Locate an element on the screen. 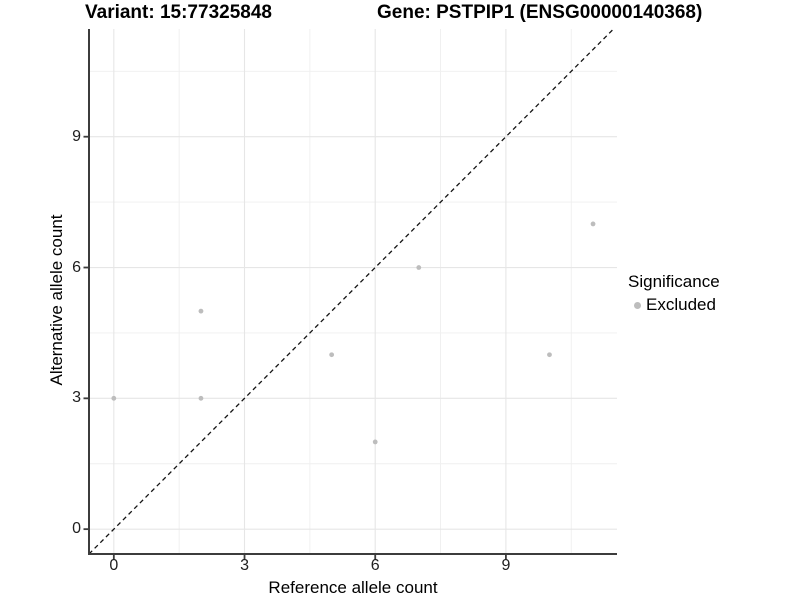 Image resolution: width=800 pixels, height=600 pixels. legend-title: Significance is located at coordinates (674, 281).